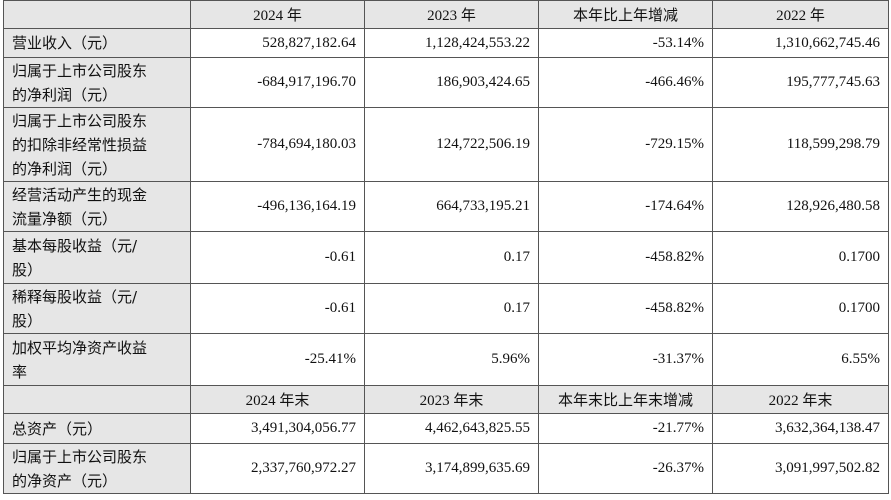  What do you see at coordinates (80, 359) in the screenshot?
I see `row-label-text: 加权平均净资产收益率` at bounding box center [80, 359].